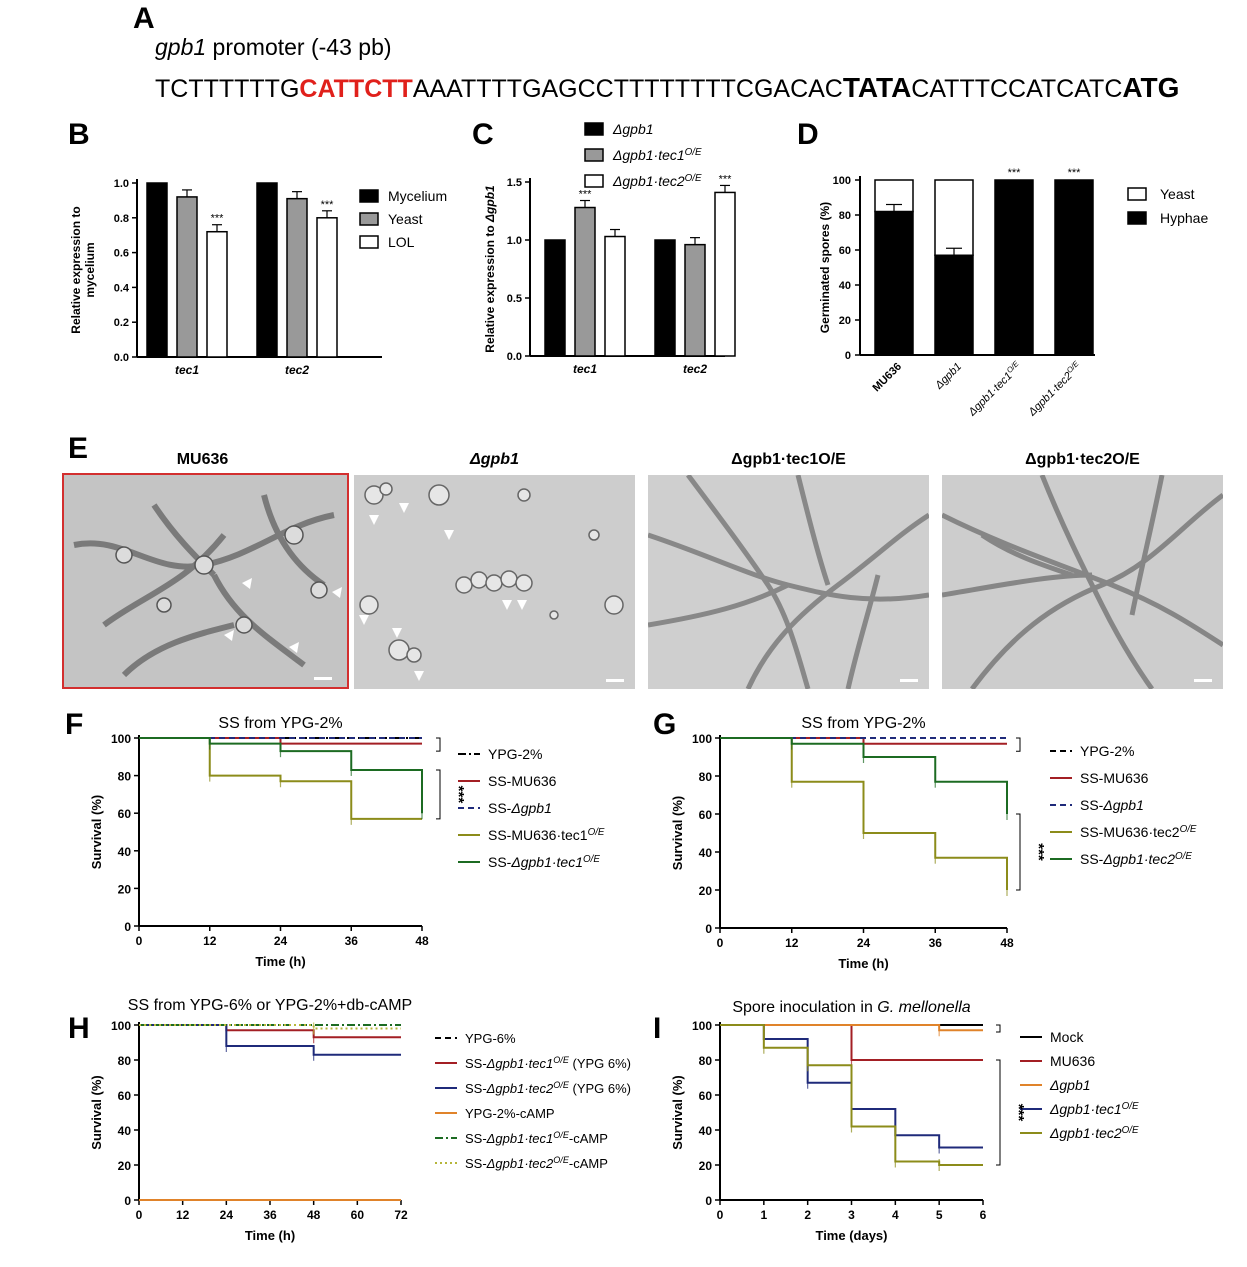  I want to click on x-axis-label: Time (days), so click(851, 1235).